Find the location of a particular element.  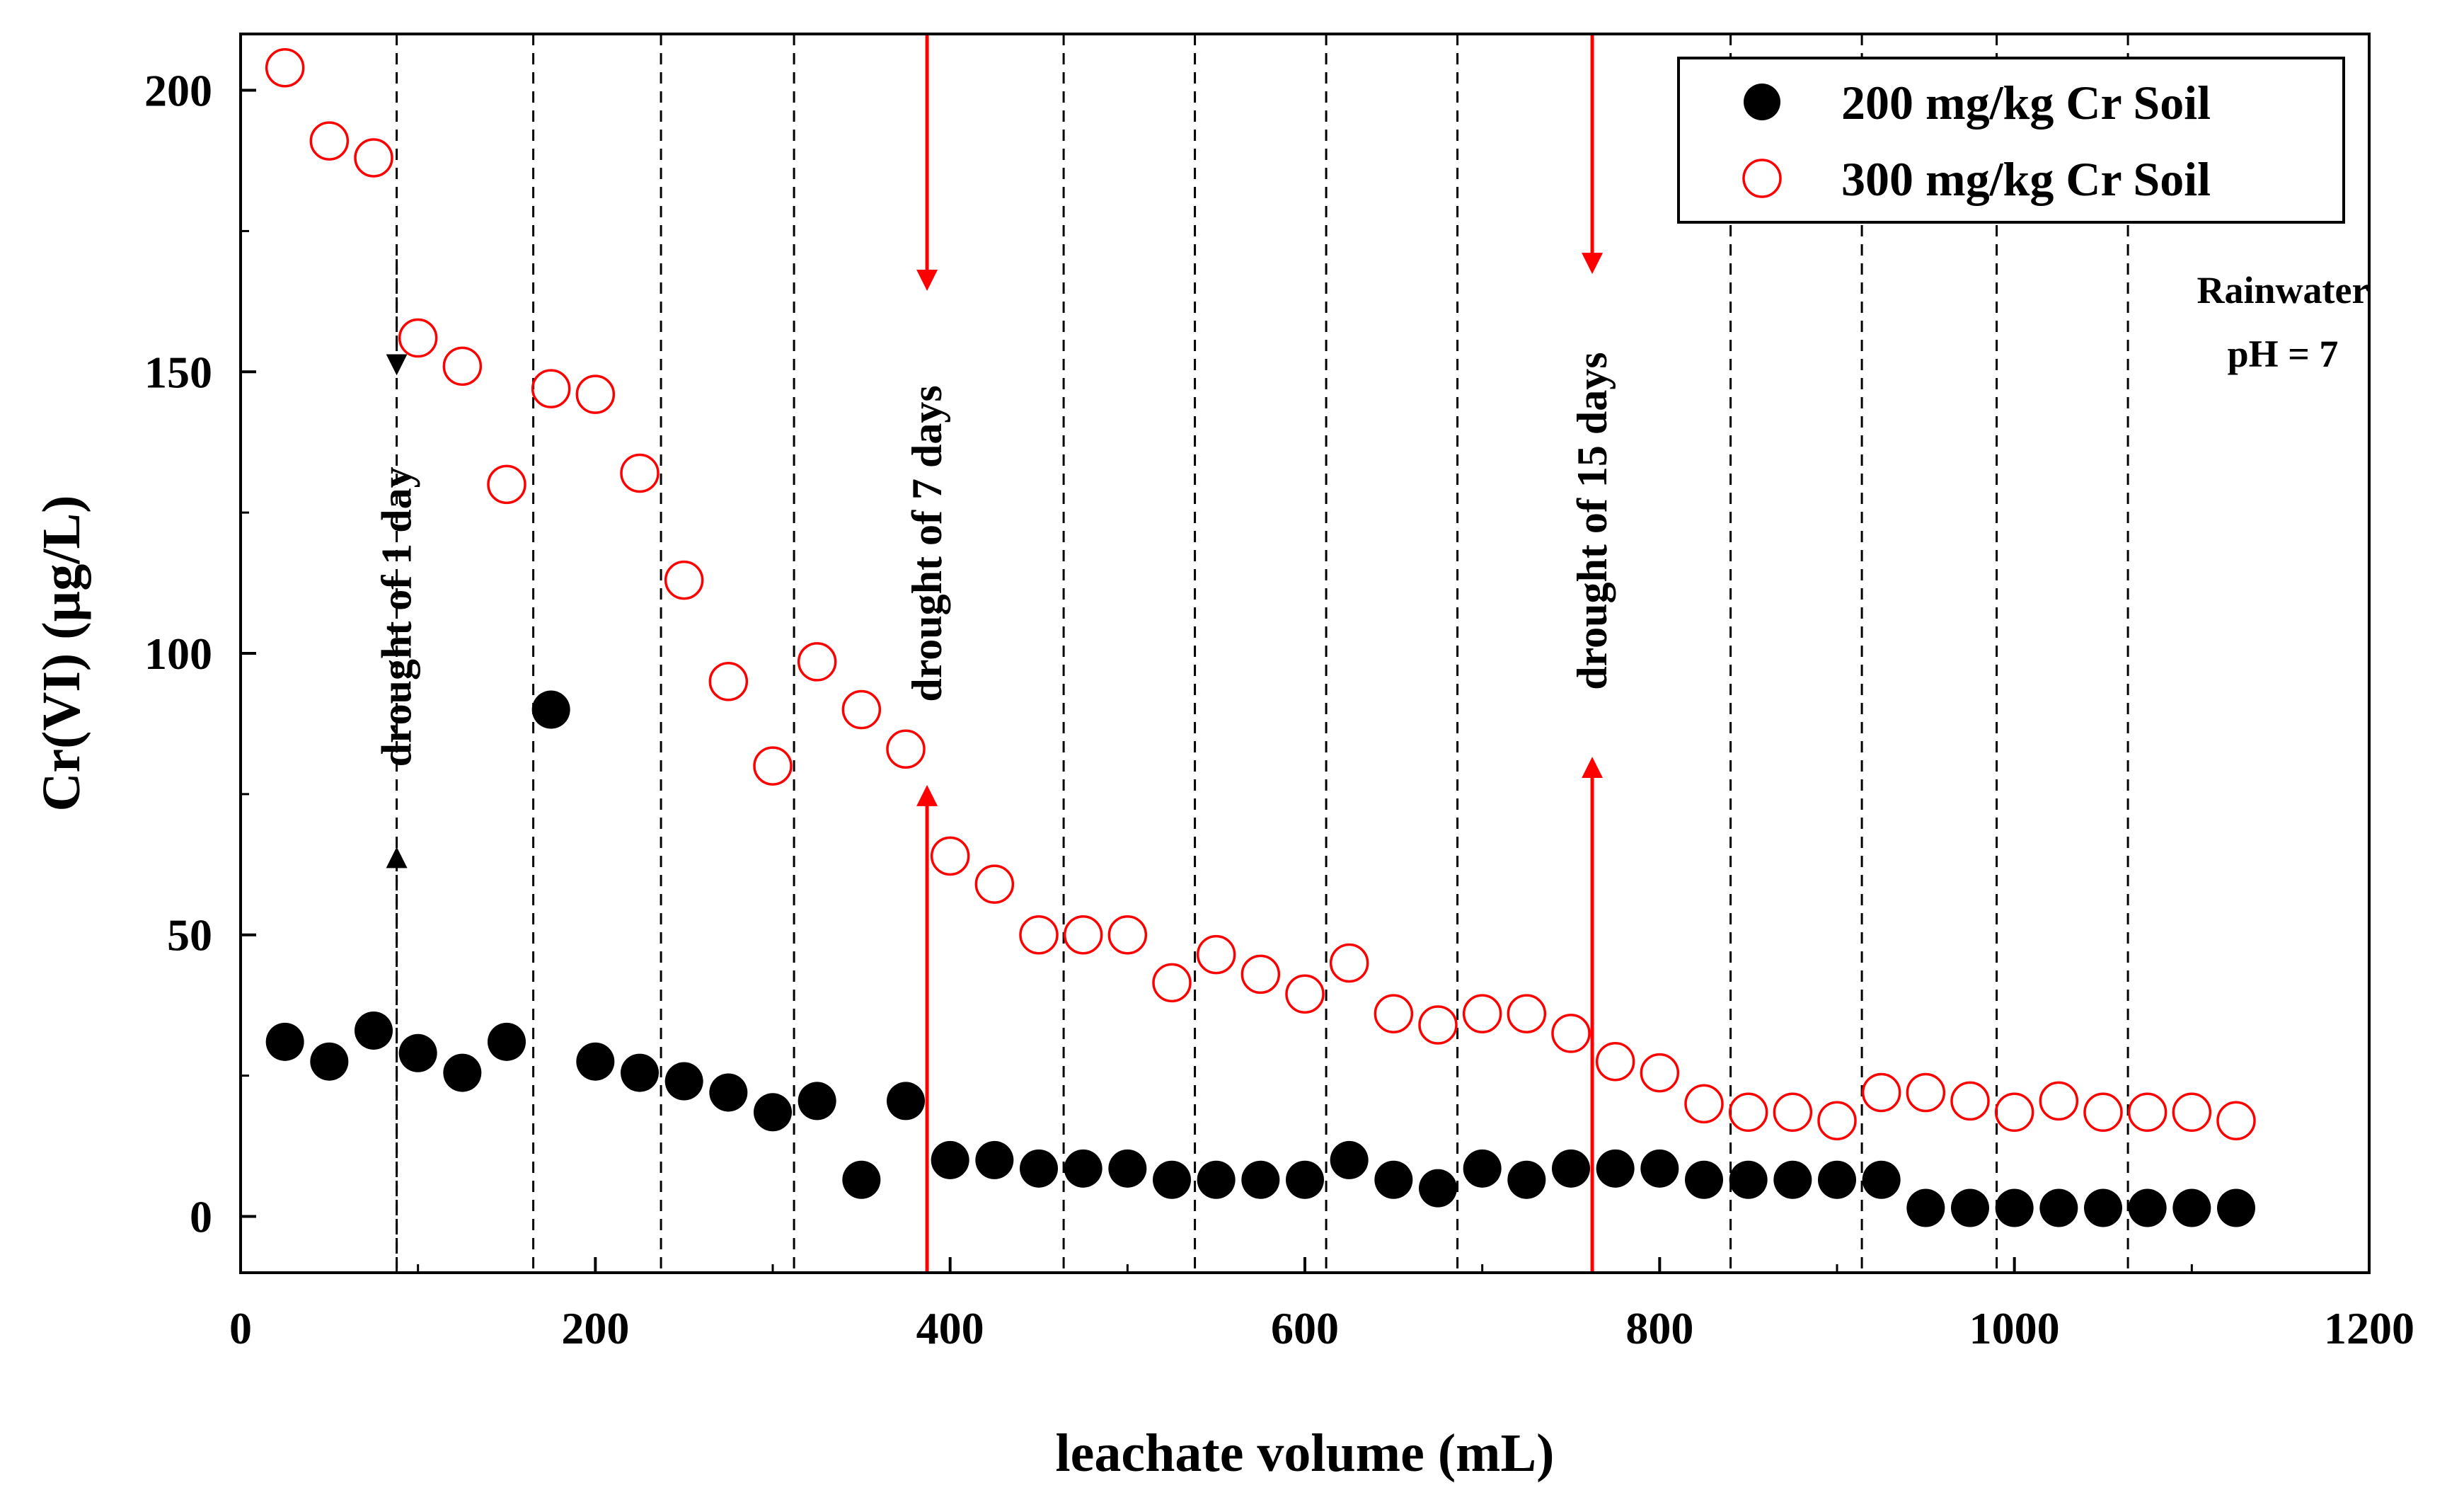

drought-label-2: drought of 7 days is located at coordinates (927, 543).